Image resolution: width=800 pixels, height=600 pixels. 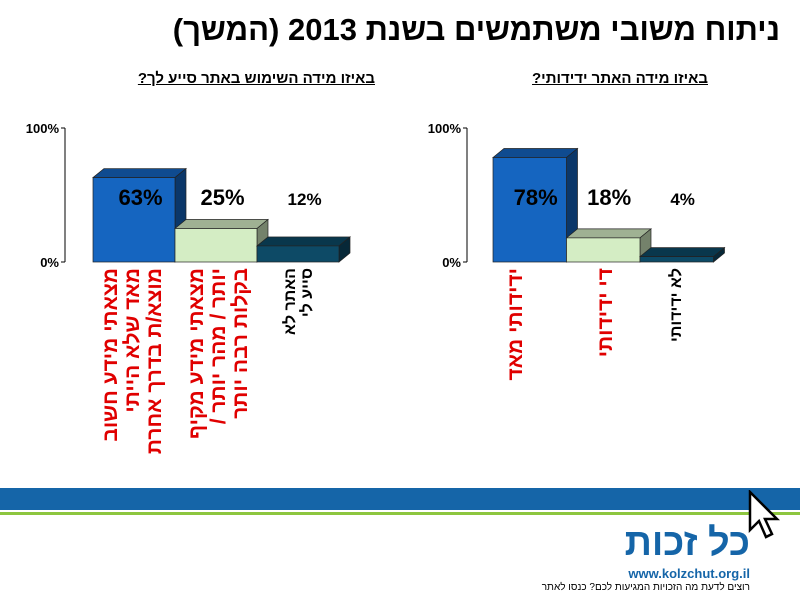 I want to click on kolzchut-logo: כל זכות, so click(x=687, y=543).